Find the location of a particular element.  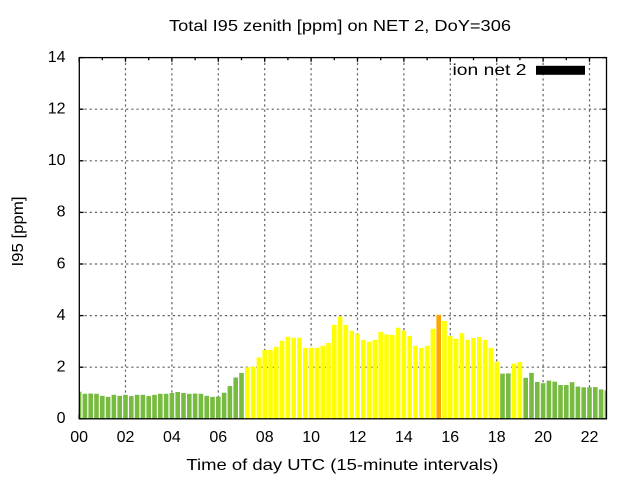

svg-text: 04 is located at coordinates (172, 437).